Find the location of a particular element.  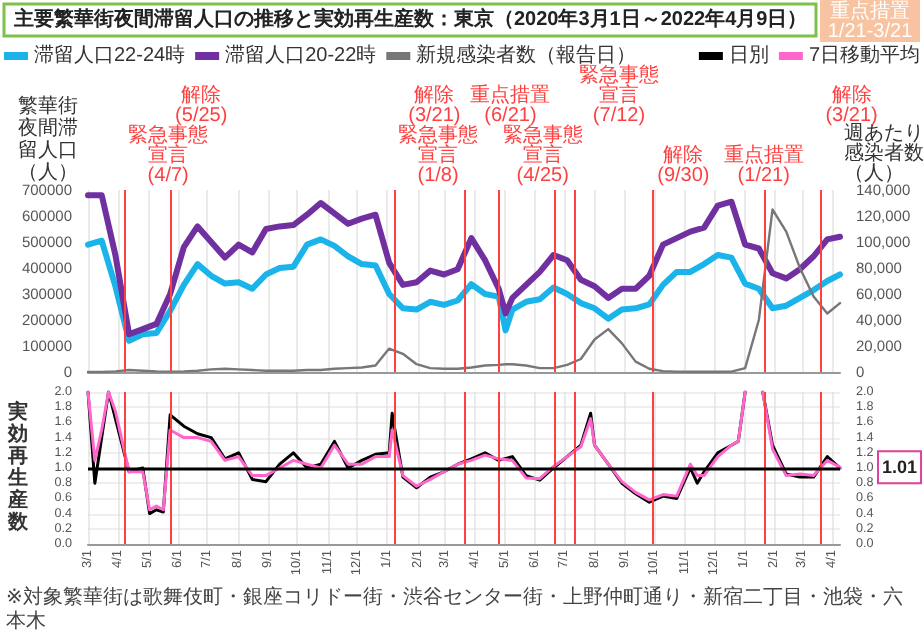

ref-line-label: 重点措置(6/21) is located at coordinates (510, 105).